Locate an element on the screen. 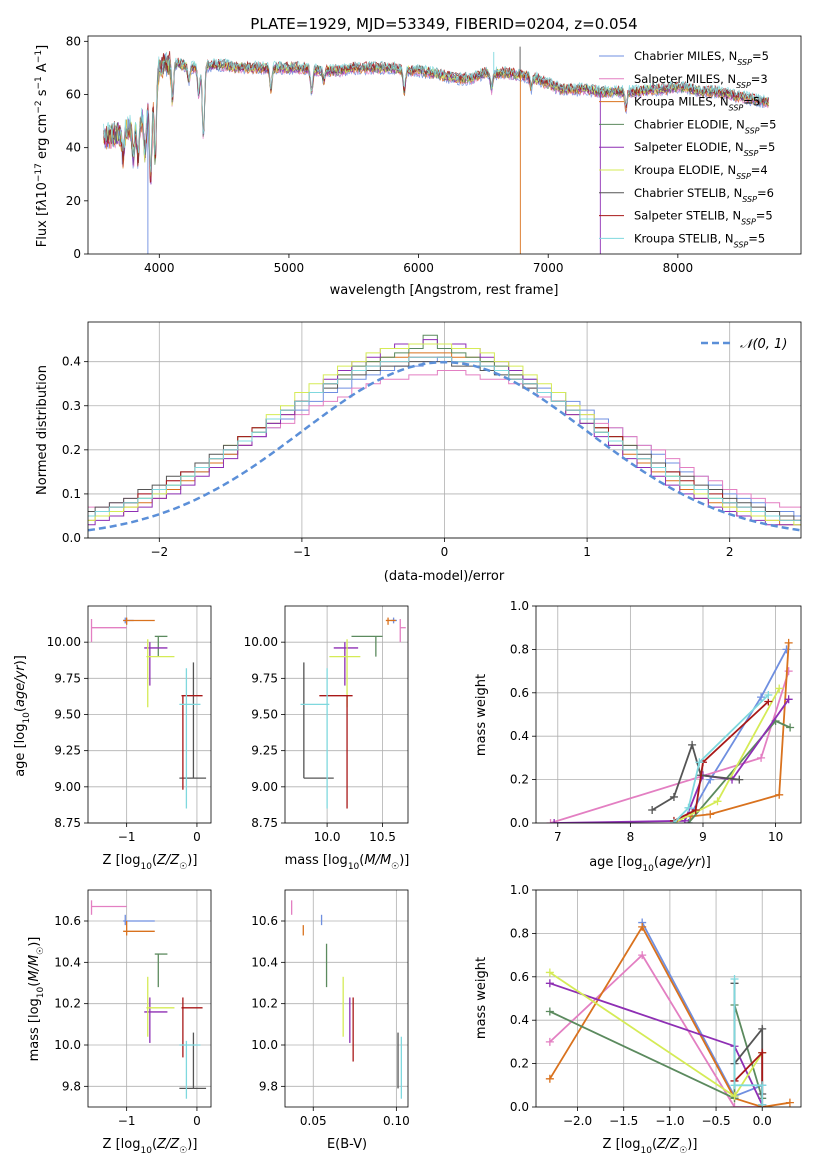 The image size is (819, 1170). residual-histogram-ytick-label: 0.4 is located at coordinates (71, 362).